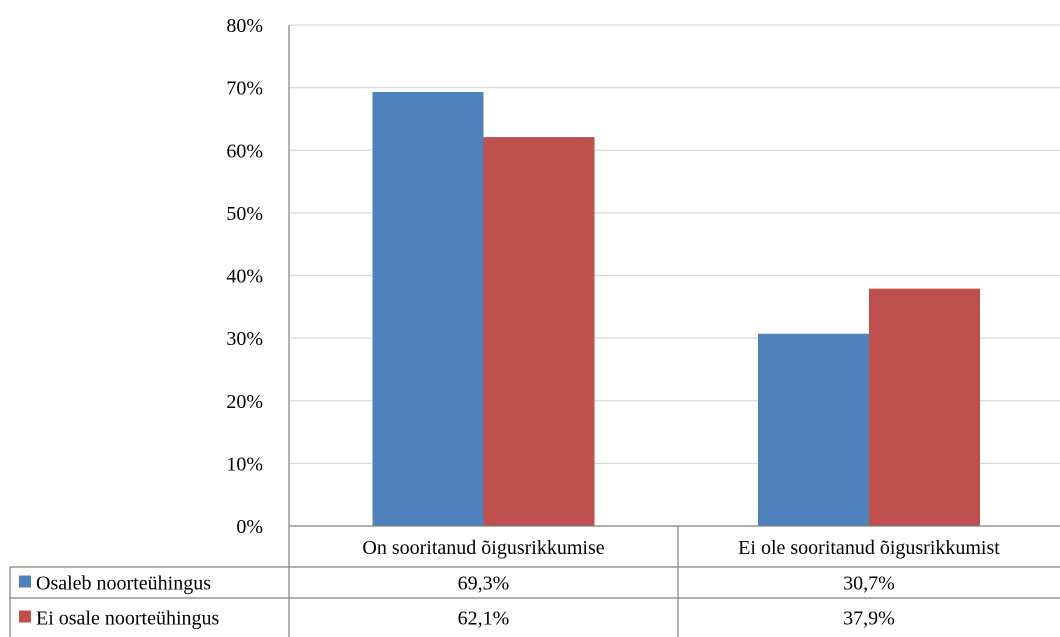 The image size is (1060, 637). What do you see at coordinates (244, 214) in the screenshot?
I see `y-tick-label: 50%` at bounding box center [244, 214].